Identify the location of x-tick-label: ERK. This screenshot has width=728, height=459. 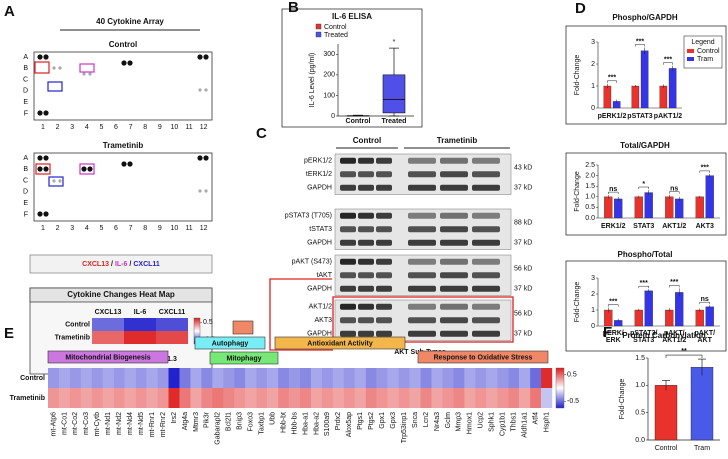
(613, 340).